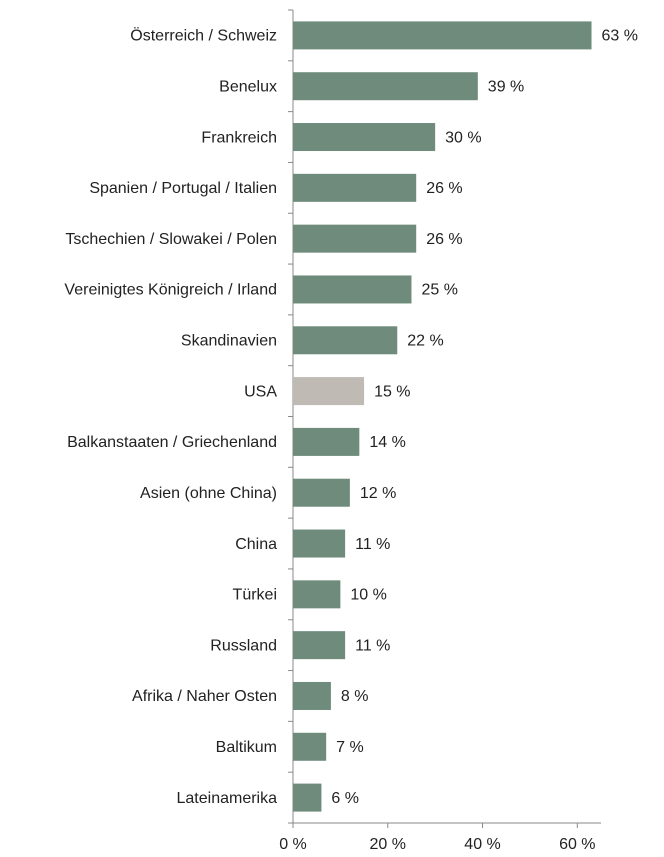  I want to click on category-label: Benelux, so click(248, 86).